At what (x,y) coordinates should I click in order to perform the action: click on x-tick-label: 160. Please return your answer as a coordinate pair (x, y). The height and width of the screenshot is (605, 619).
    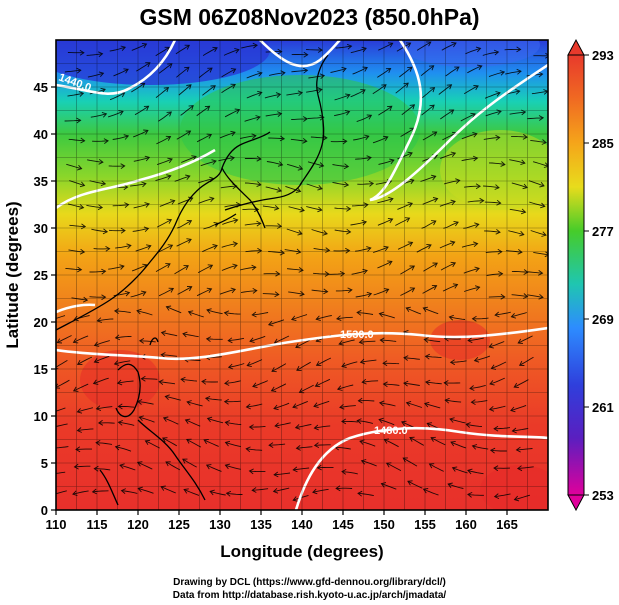
    Looking at the image, I should click on (466, 524).